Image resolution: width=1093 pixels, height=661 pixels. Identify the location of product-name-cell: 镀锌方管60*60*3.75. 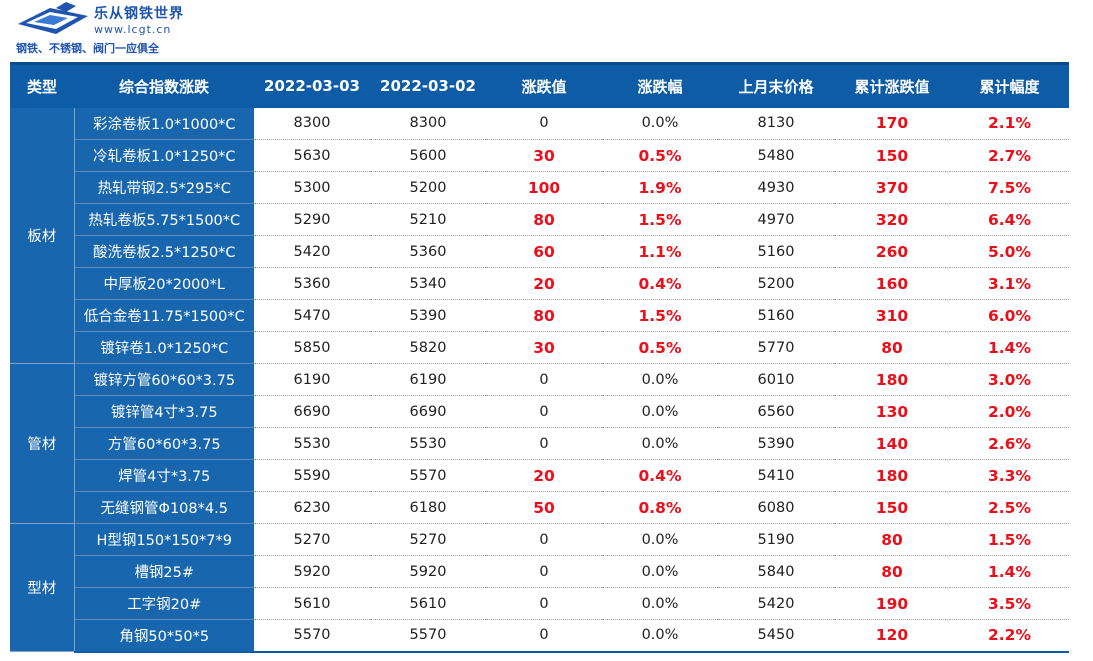
(164, 379).